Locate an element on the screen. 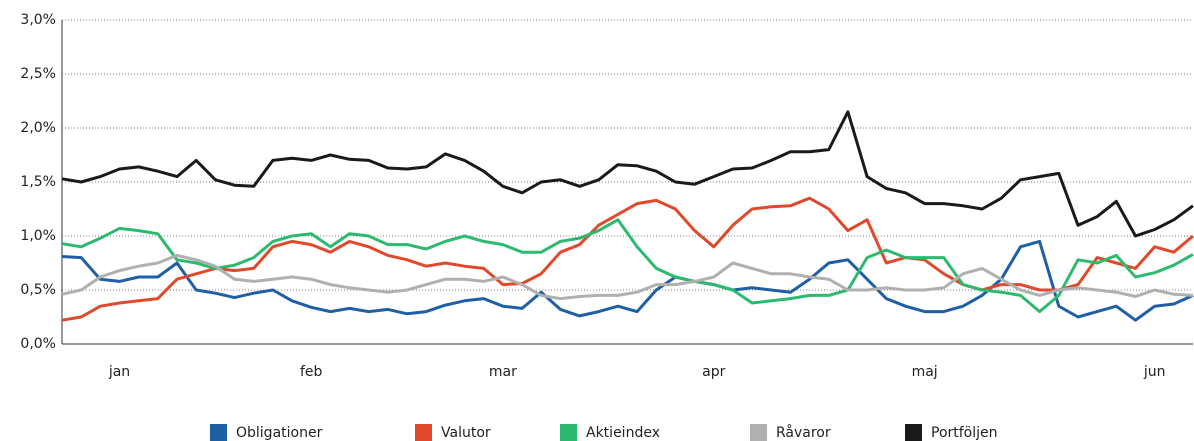 The height and width of the screenshot is (441, 1194). y-tick-label: 1,0% is located at coordinates (38, 236).